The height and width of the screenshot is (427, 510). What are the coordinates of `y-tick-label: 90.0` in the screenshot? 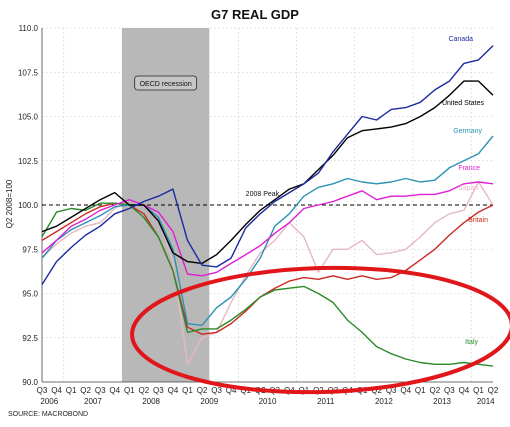 It's located at (30, 382).